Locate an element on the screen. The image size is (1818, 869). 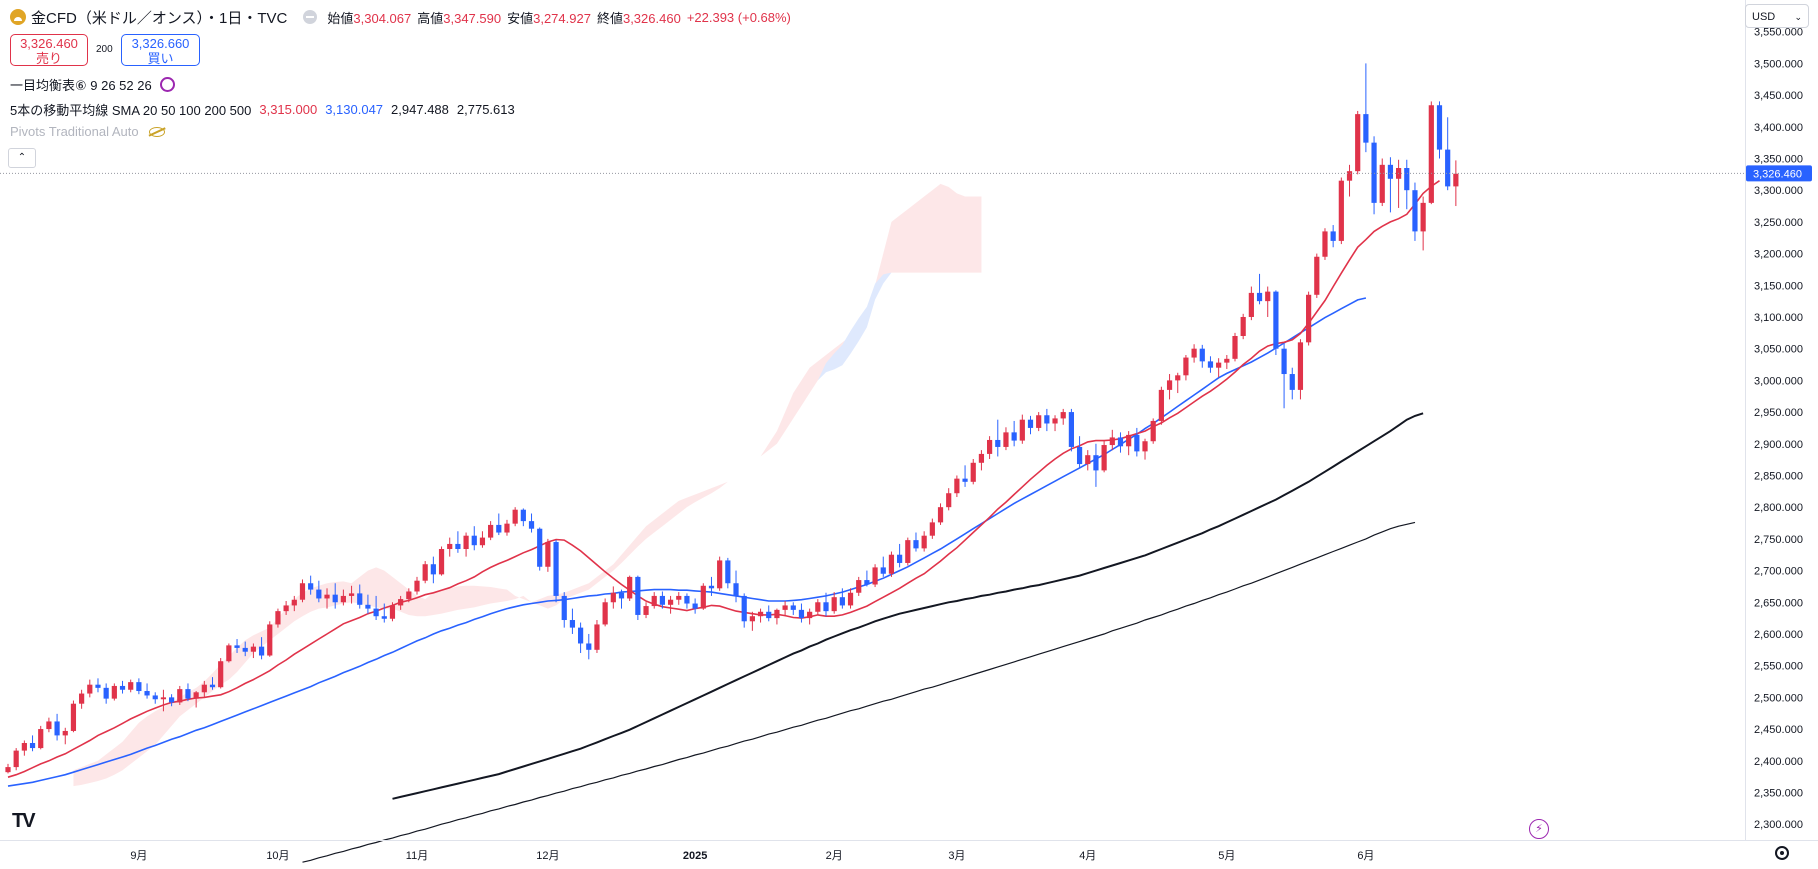
sell-button: 3,326.460 売り is located at coordinates (49, 50).